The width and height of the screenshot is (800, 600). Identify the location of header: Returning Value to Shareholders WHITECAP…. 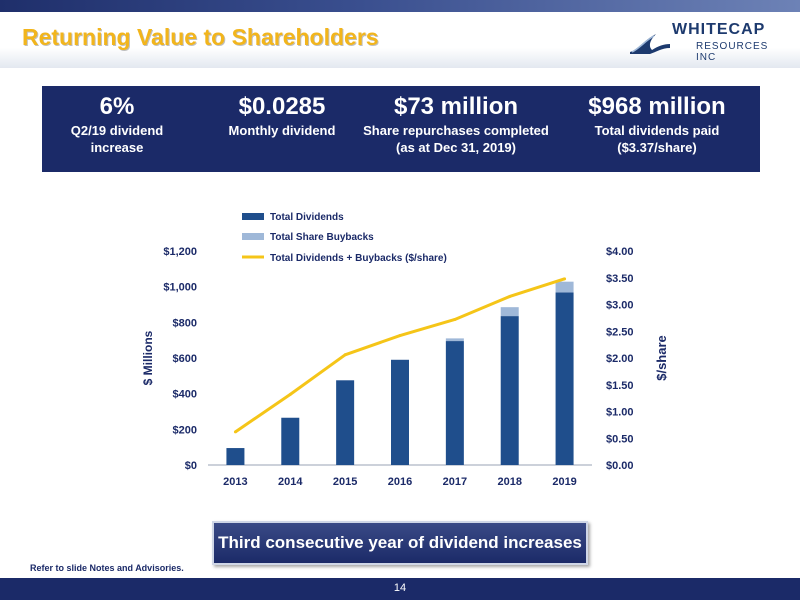
(400, 34).